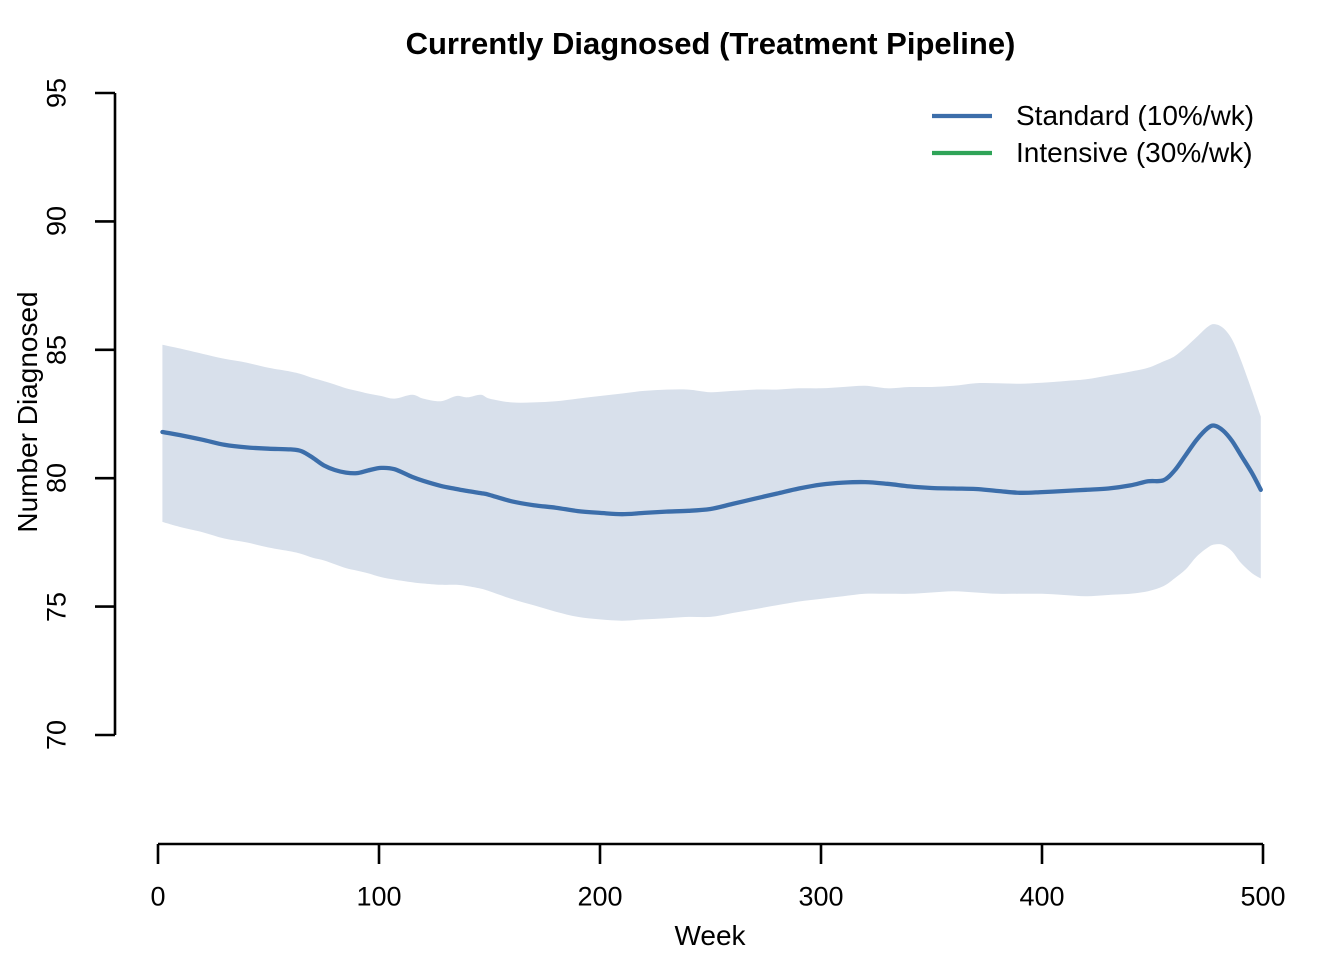  Describe the element at coordinates (56, 735) in the screenshot. I see `y-tick-label: 70` at that location.